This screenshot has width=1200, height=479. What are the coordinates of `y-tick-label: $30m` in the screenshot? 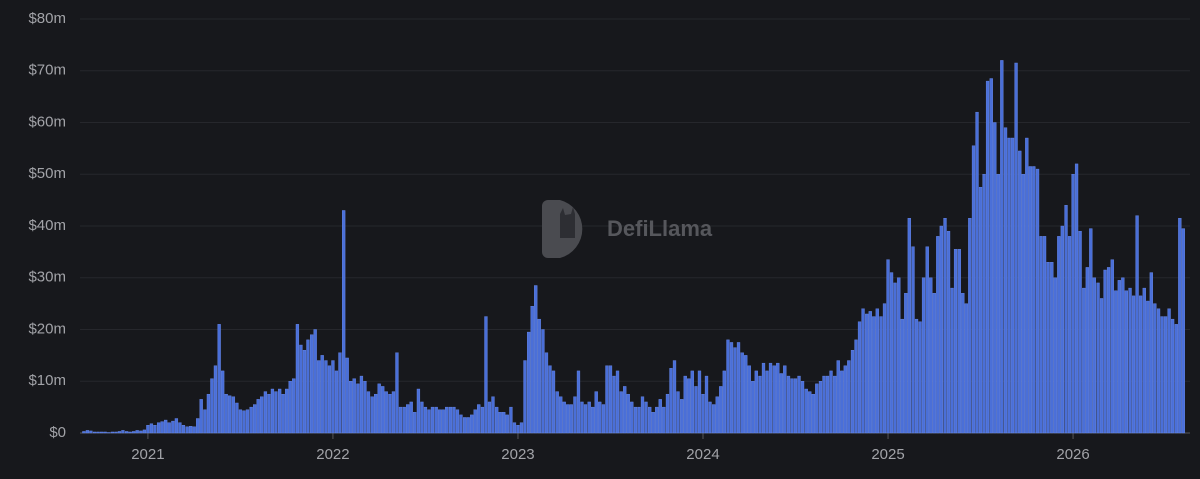 It's located at (47, 277).